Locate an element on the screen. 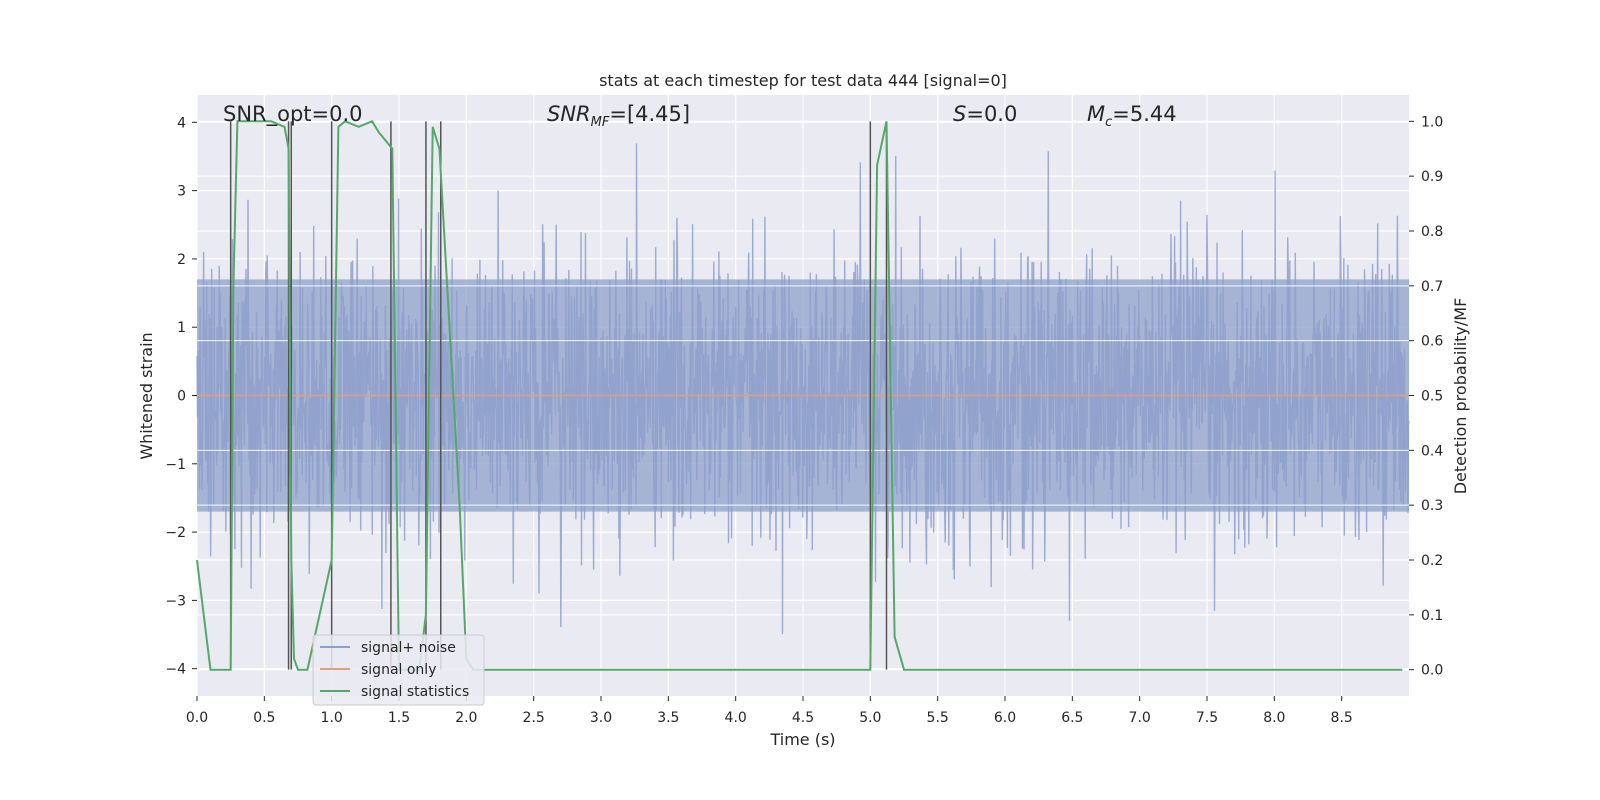 The width and height of the screenshot is (1600, 800). annotation-snr-mf-rest: =[4.45] is located at coordinates (649, 114).